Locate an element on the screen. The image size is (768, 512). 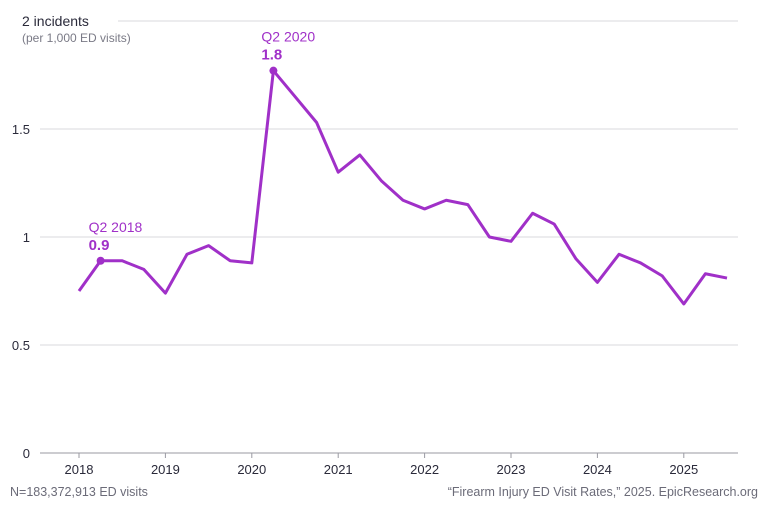
x-tick-label: 2019 is located at coordinates (165, 469).